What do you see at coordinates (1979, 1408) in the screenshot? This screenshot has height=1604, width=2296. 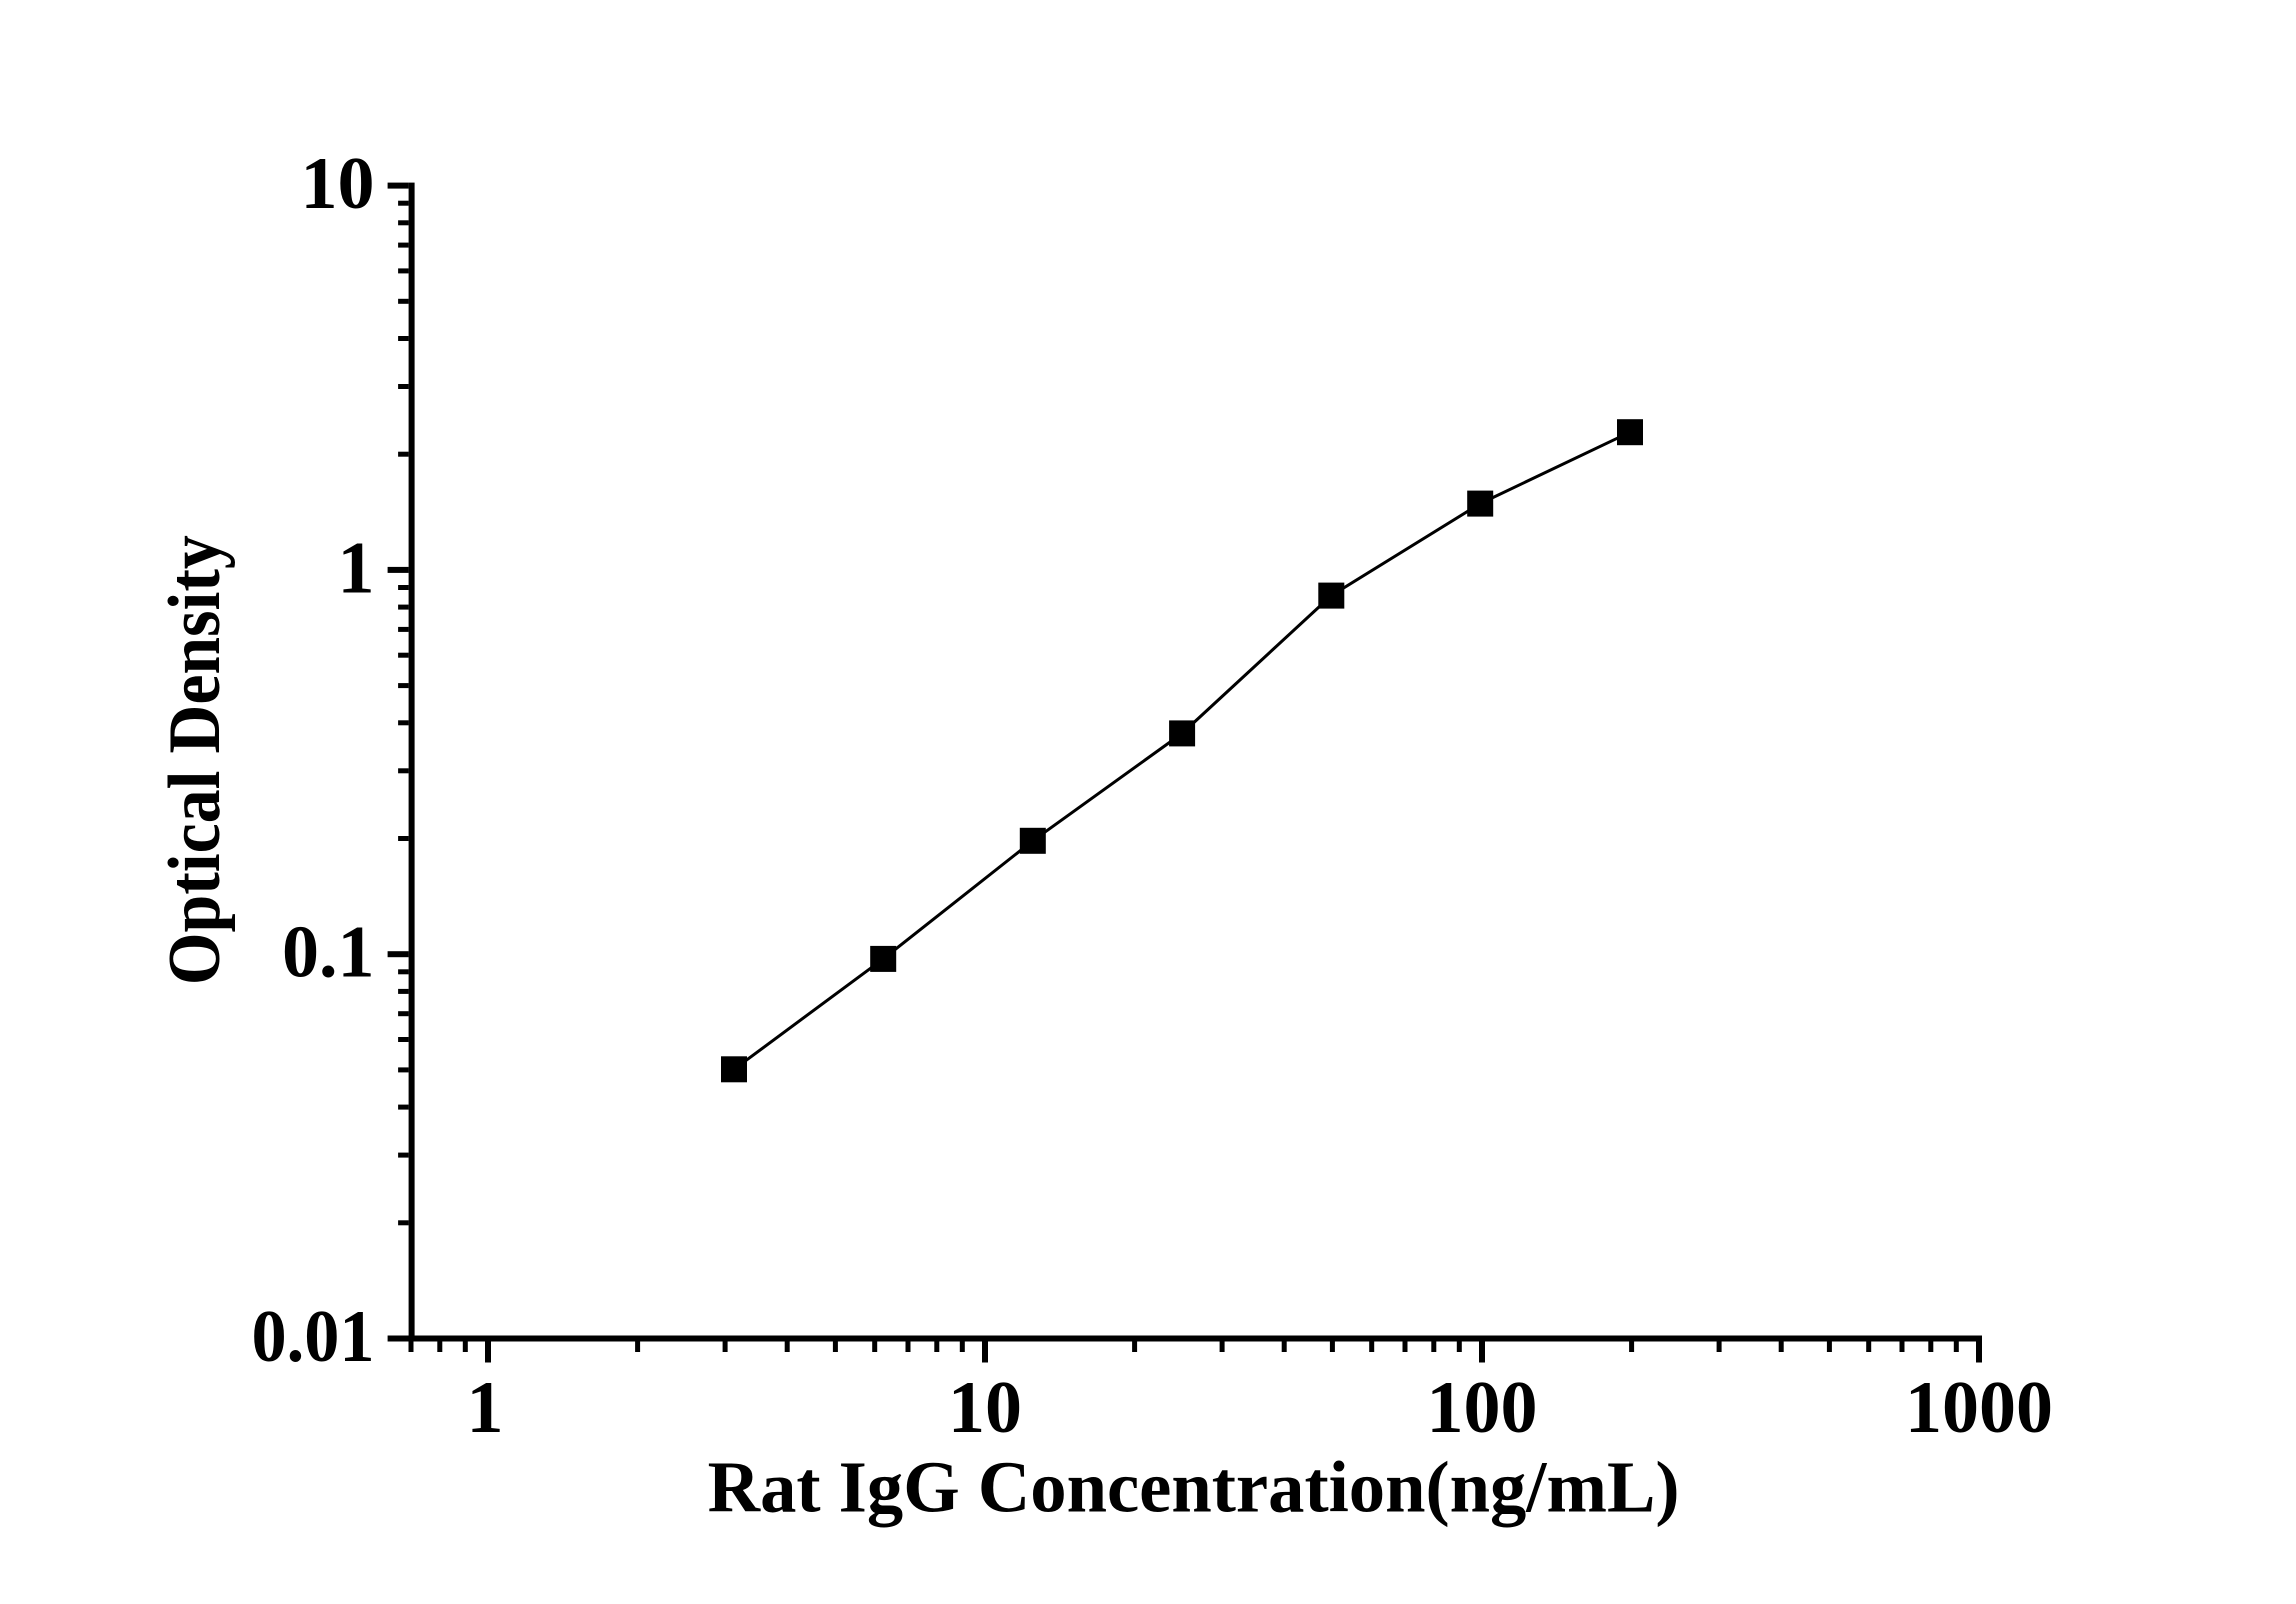 I see `svg-text: 1000` at bounding box center [1979, 1408].